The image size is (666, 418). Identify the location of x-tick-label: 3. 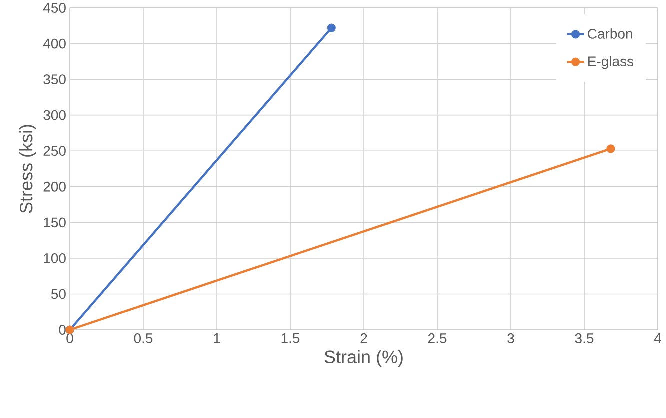
(511, 339).